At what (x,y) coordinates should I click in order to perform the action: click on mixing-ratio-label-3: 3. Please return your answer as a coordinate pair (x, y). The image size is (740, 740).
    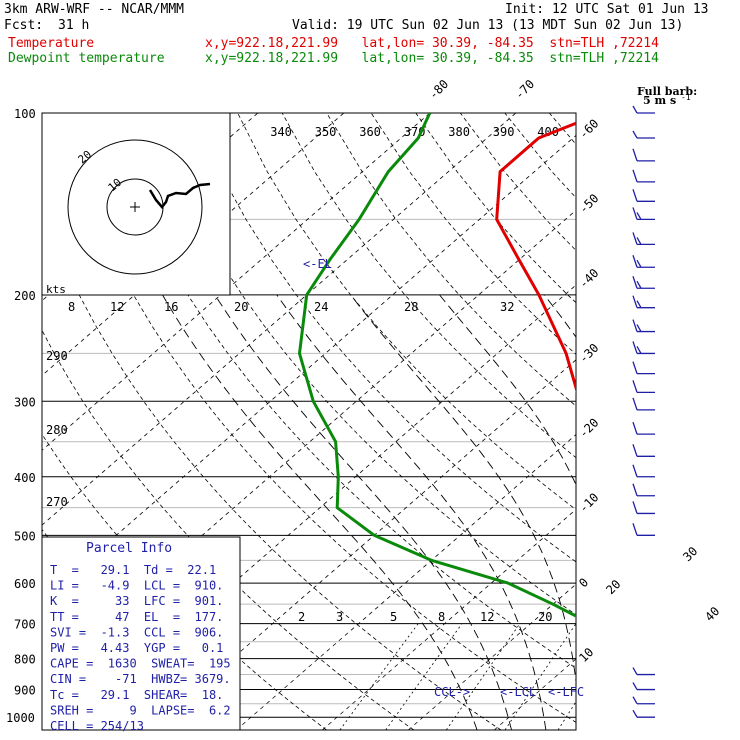
    Looking at the image, I should click on (339, 617).